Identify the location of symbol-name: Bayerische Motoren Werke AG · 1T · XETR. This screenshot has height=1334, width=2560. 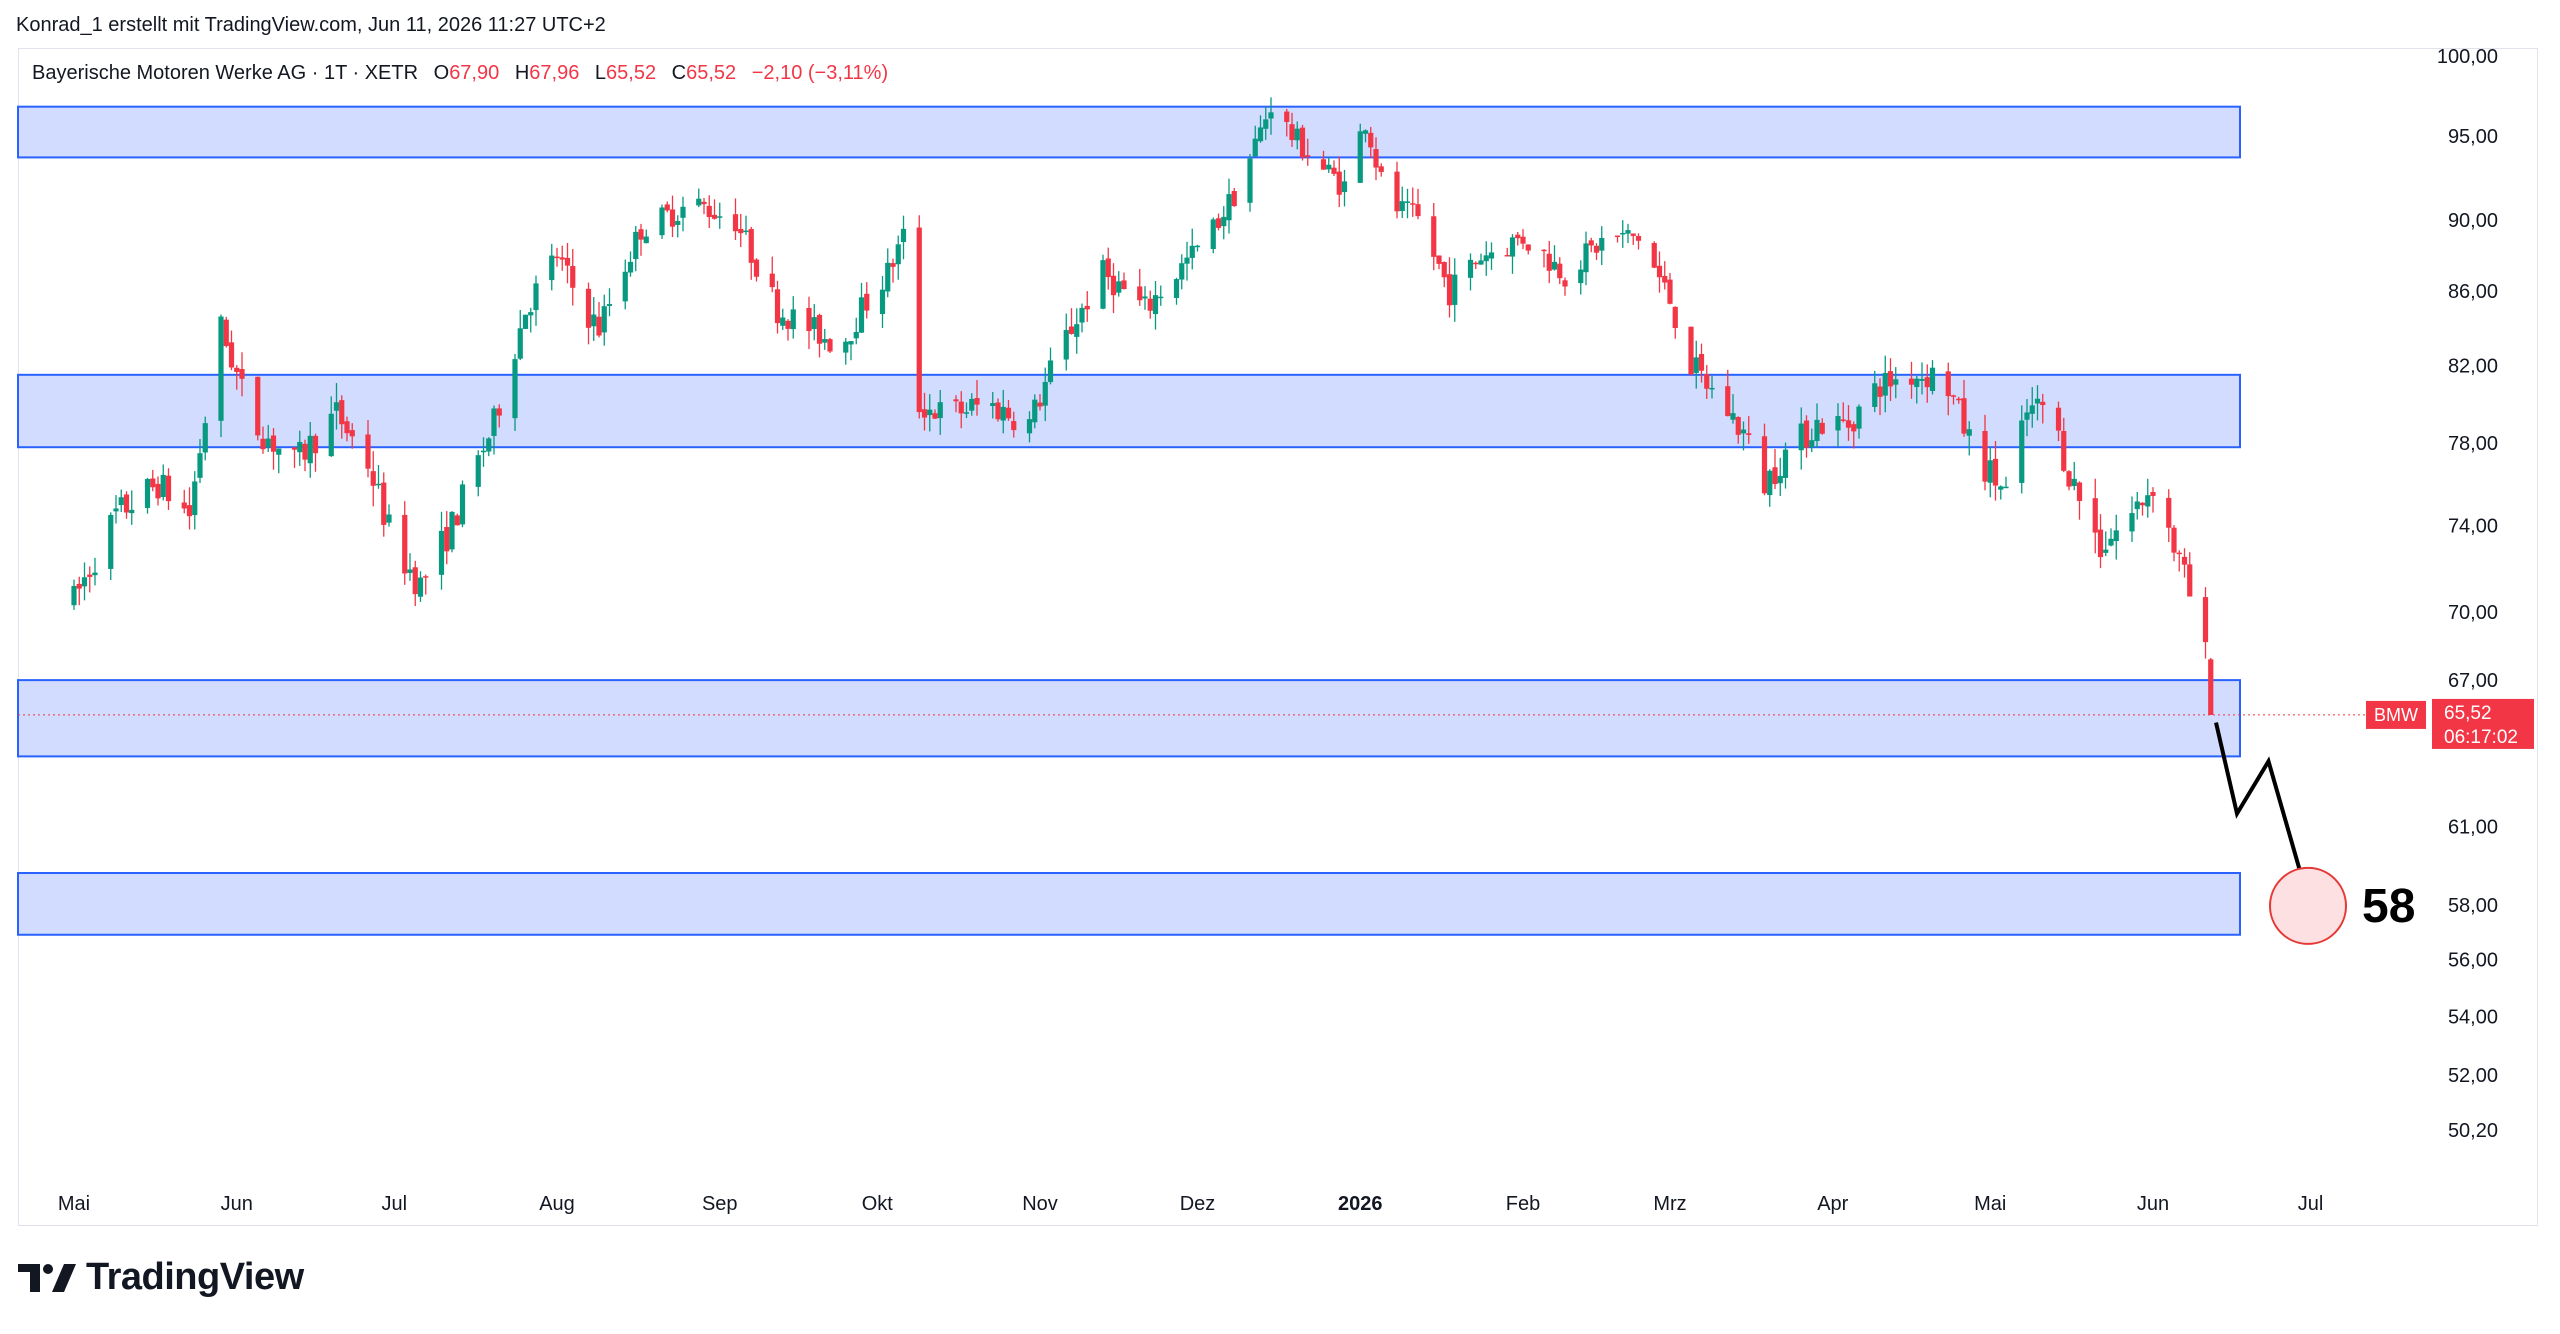
(225, 73).